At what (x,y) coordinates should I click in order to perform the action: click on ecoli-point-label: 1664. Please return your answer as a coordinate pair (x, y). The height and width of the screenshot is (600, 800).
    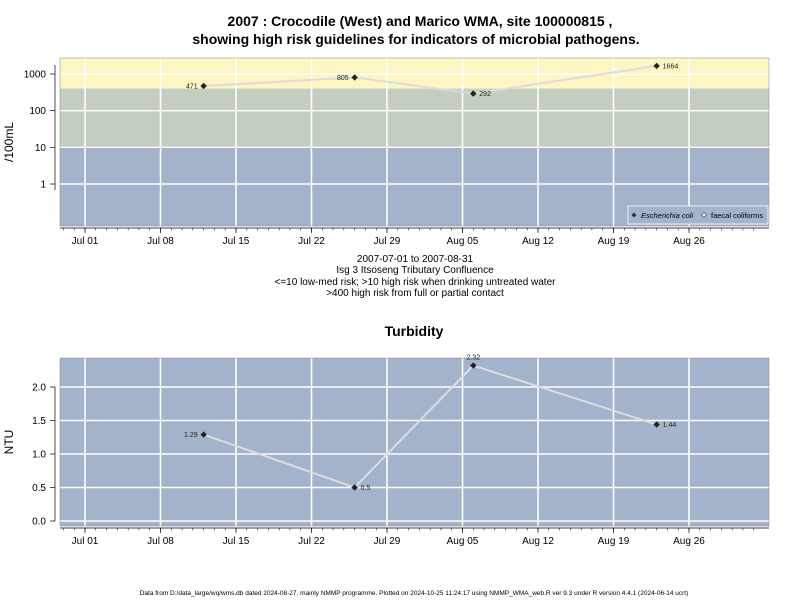
    Looking at the image, I should click on (671, 66).